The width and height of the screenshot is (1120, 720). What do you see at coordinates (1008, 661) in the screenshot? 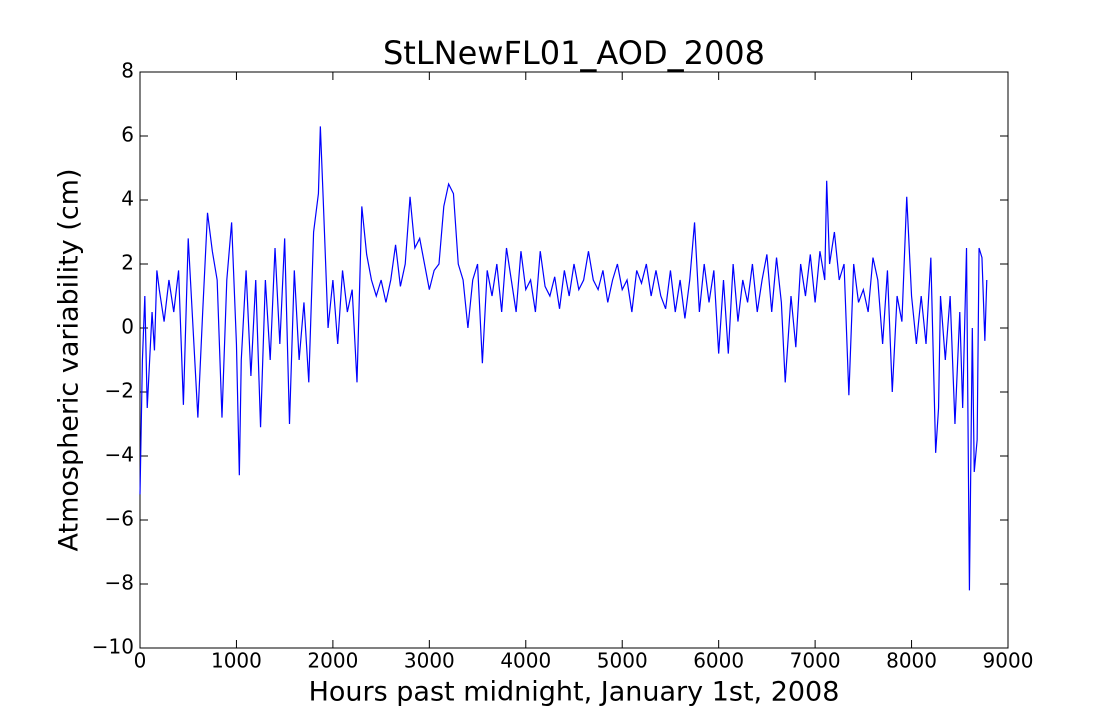
I see `x-tick-label: 9000` at bounding box center [1008, 661].